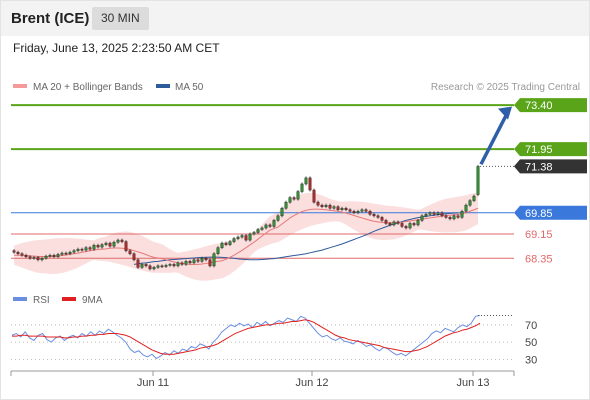 The width and height of the screenshot is (590, 400). I want to click on ma9-legend-swatch, so click(69, 299).